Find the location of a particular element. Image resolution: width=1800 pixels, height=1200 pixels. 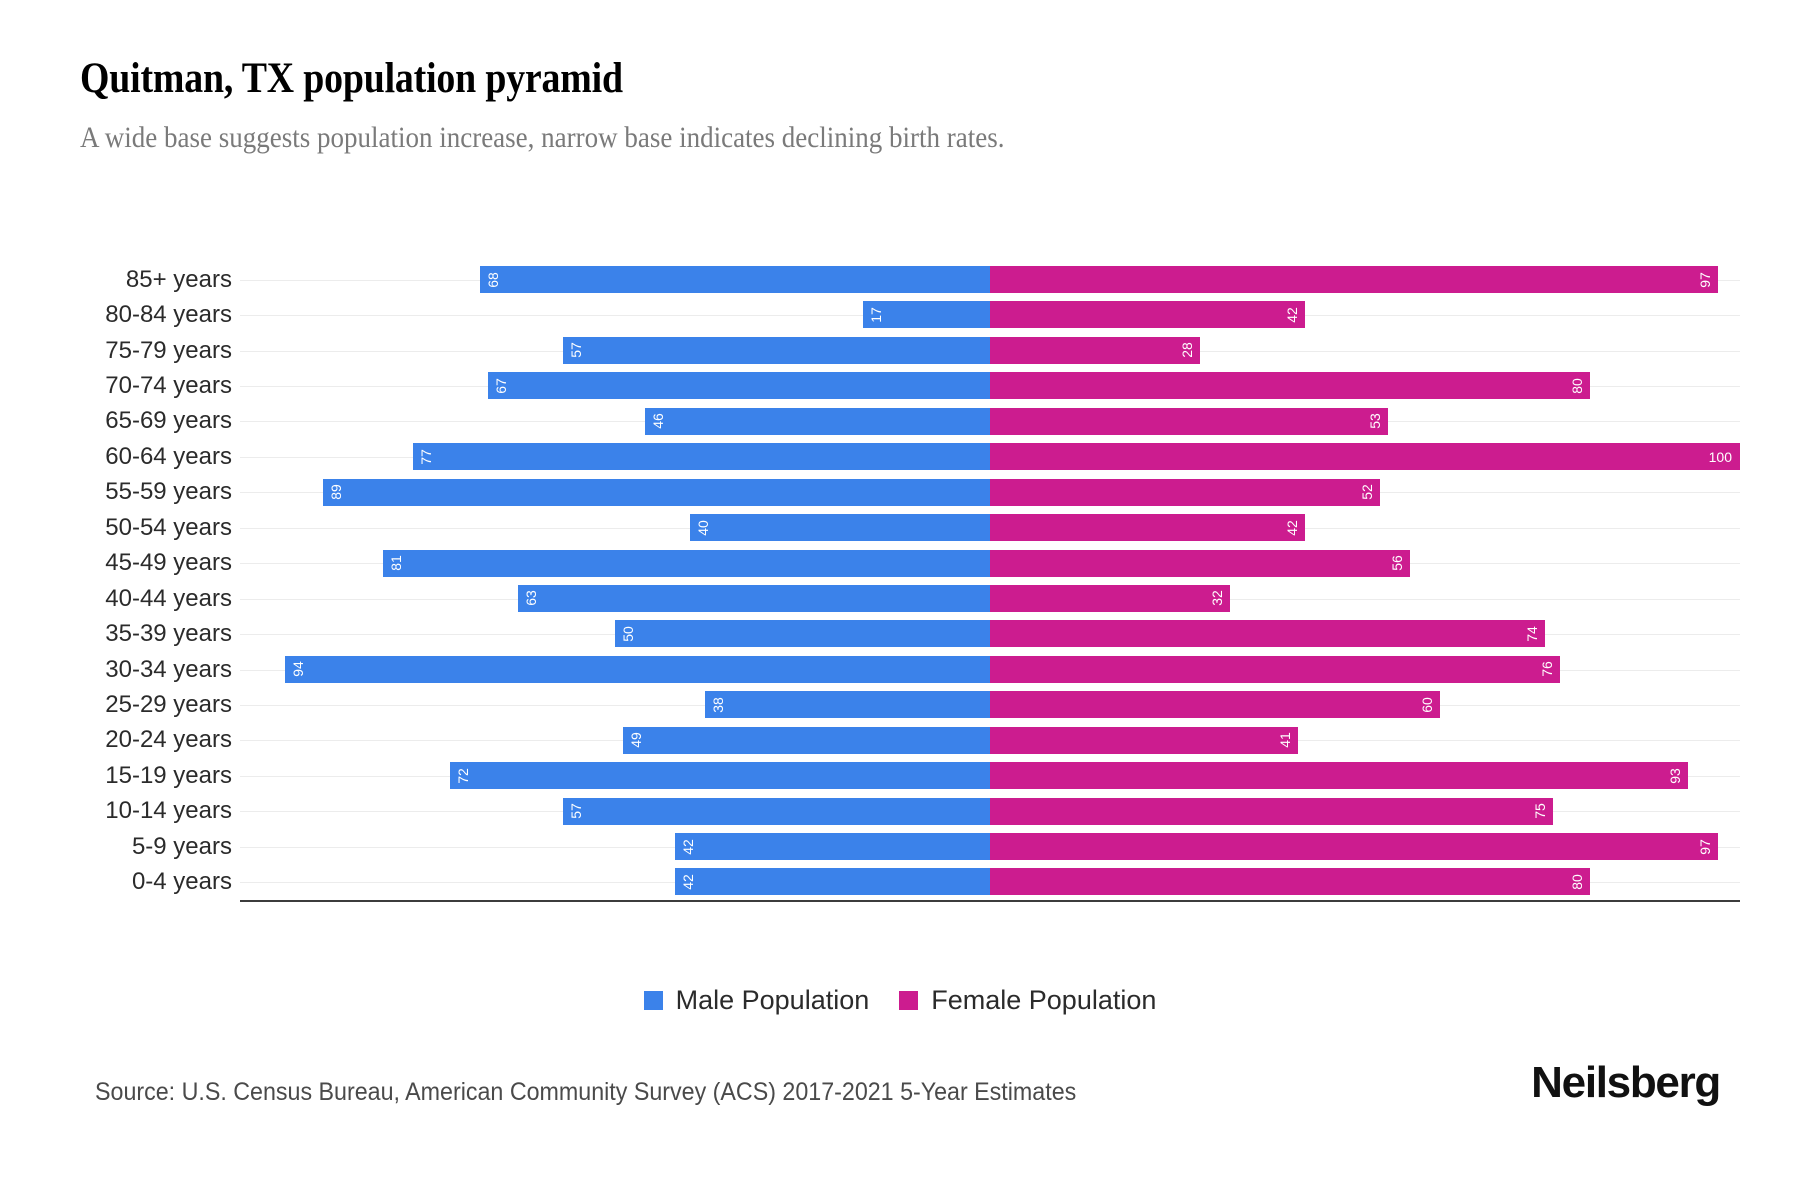

y-axis-tick-15: 10-14 years is located at coordinates (116, 811).